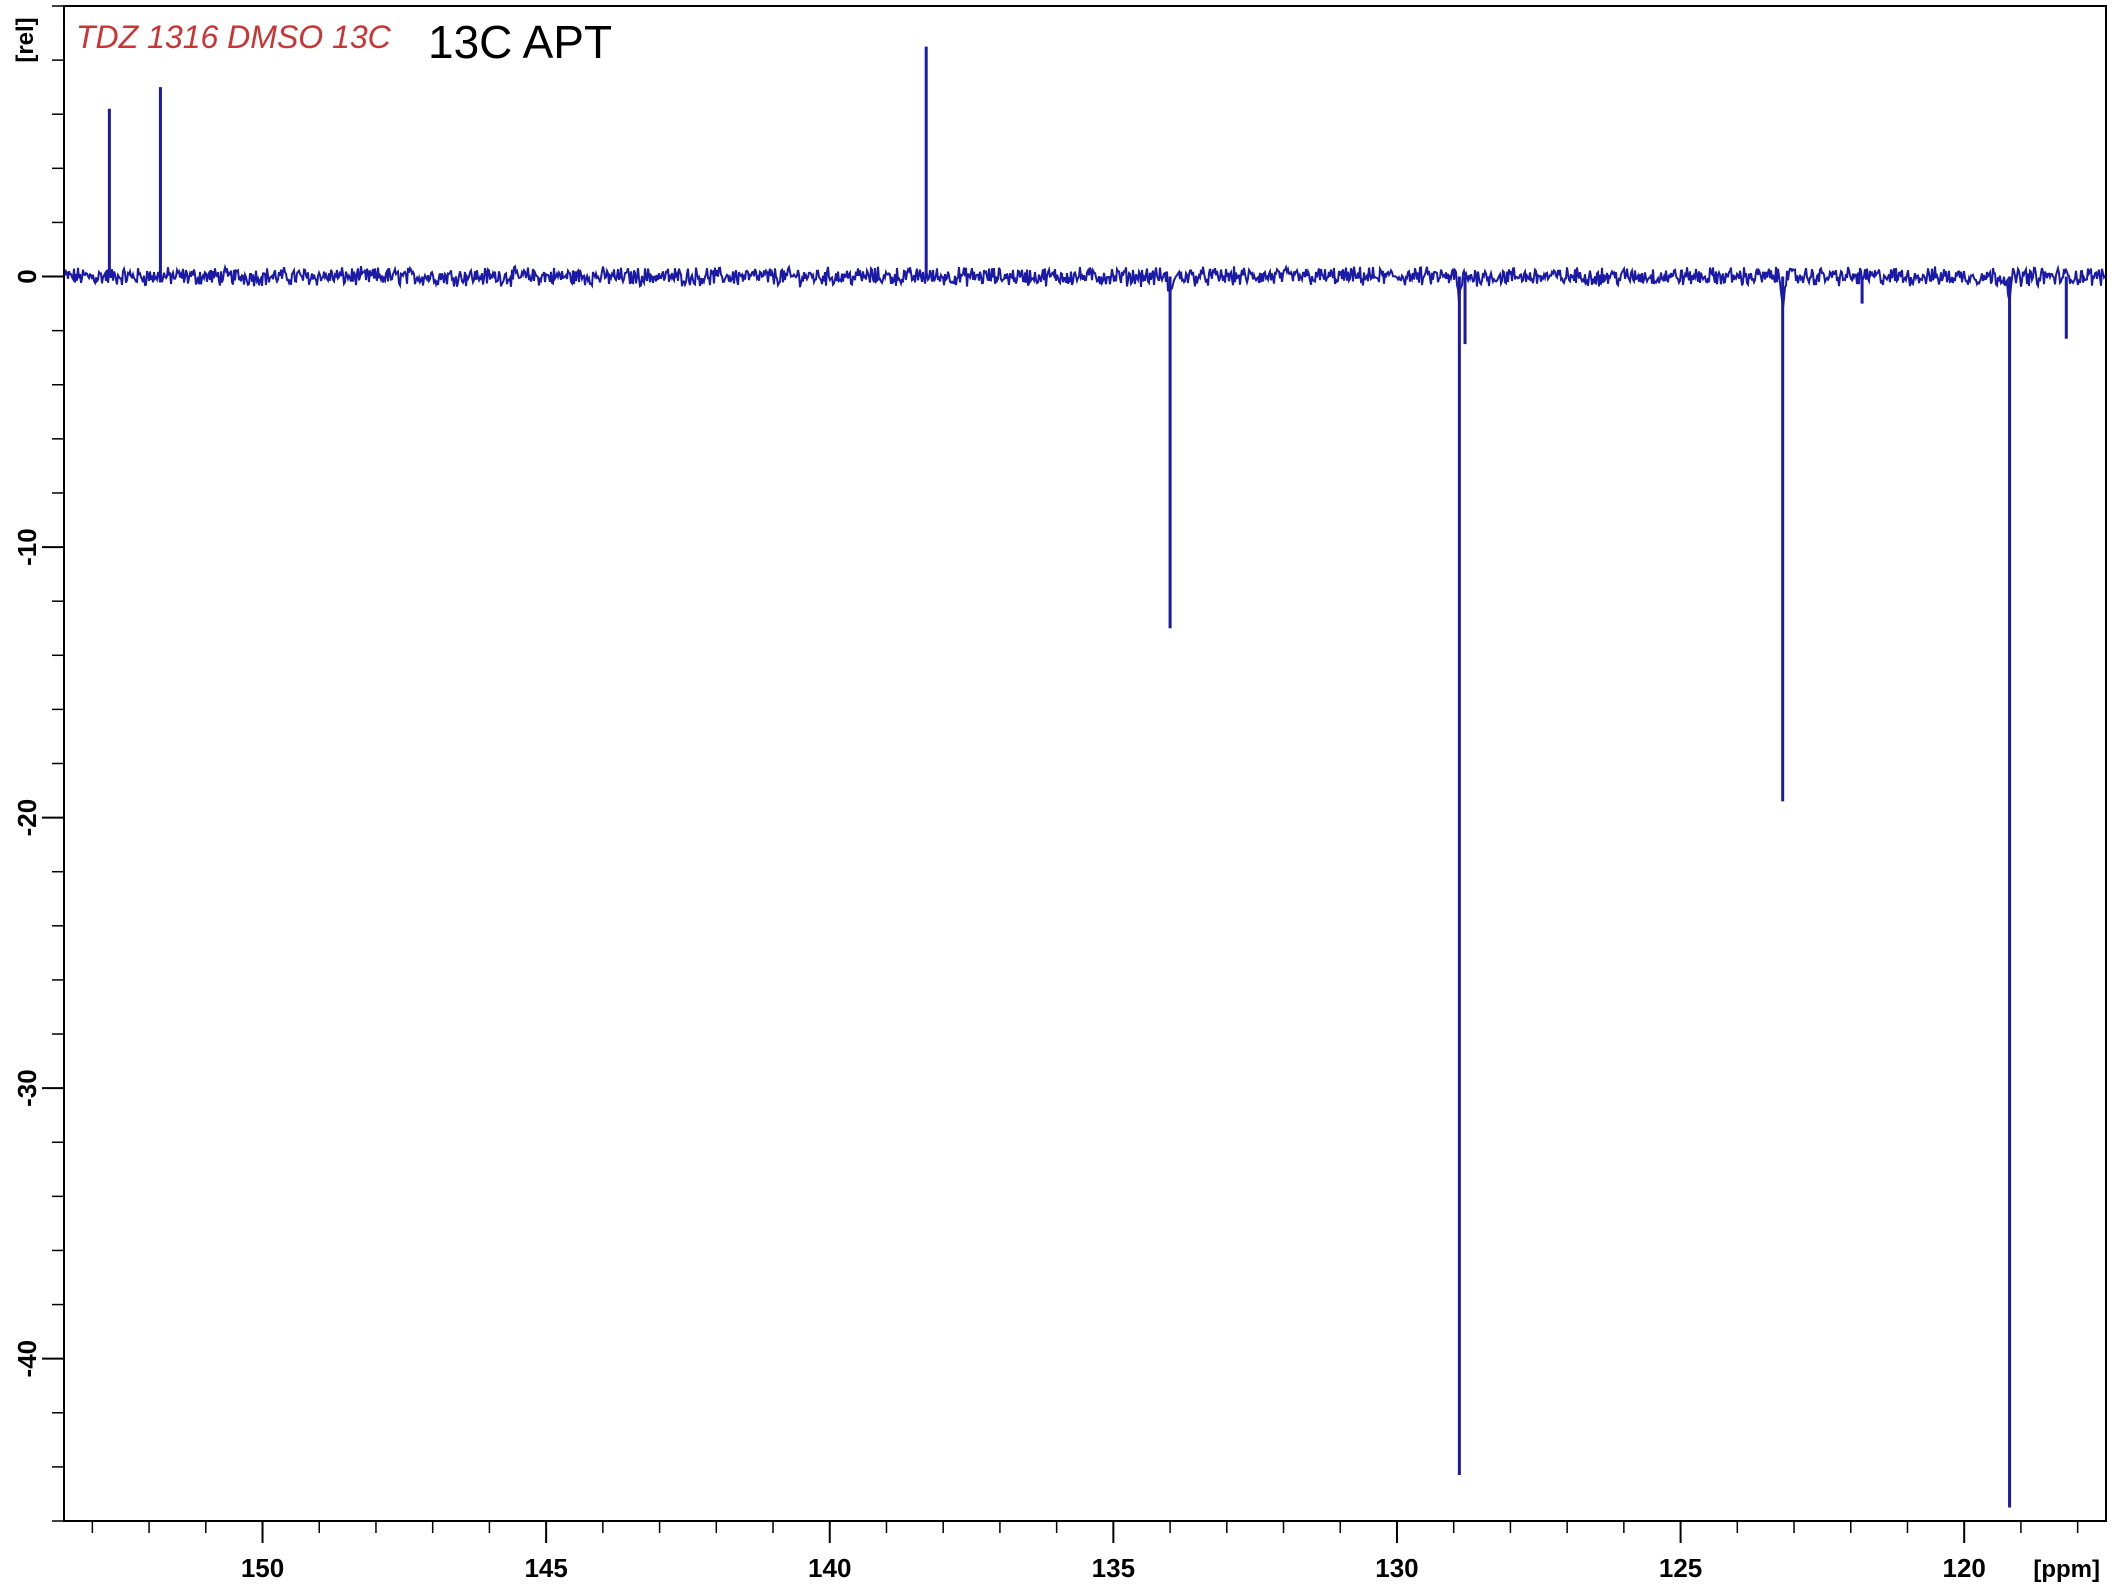  I want to click on x-tick-label: 120, so click(1963, 1568).